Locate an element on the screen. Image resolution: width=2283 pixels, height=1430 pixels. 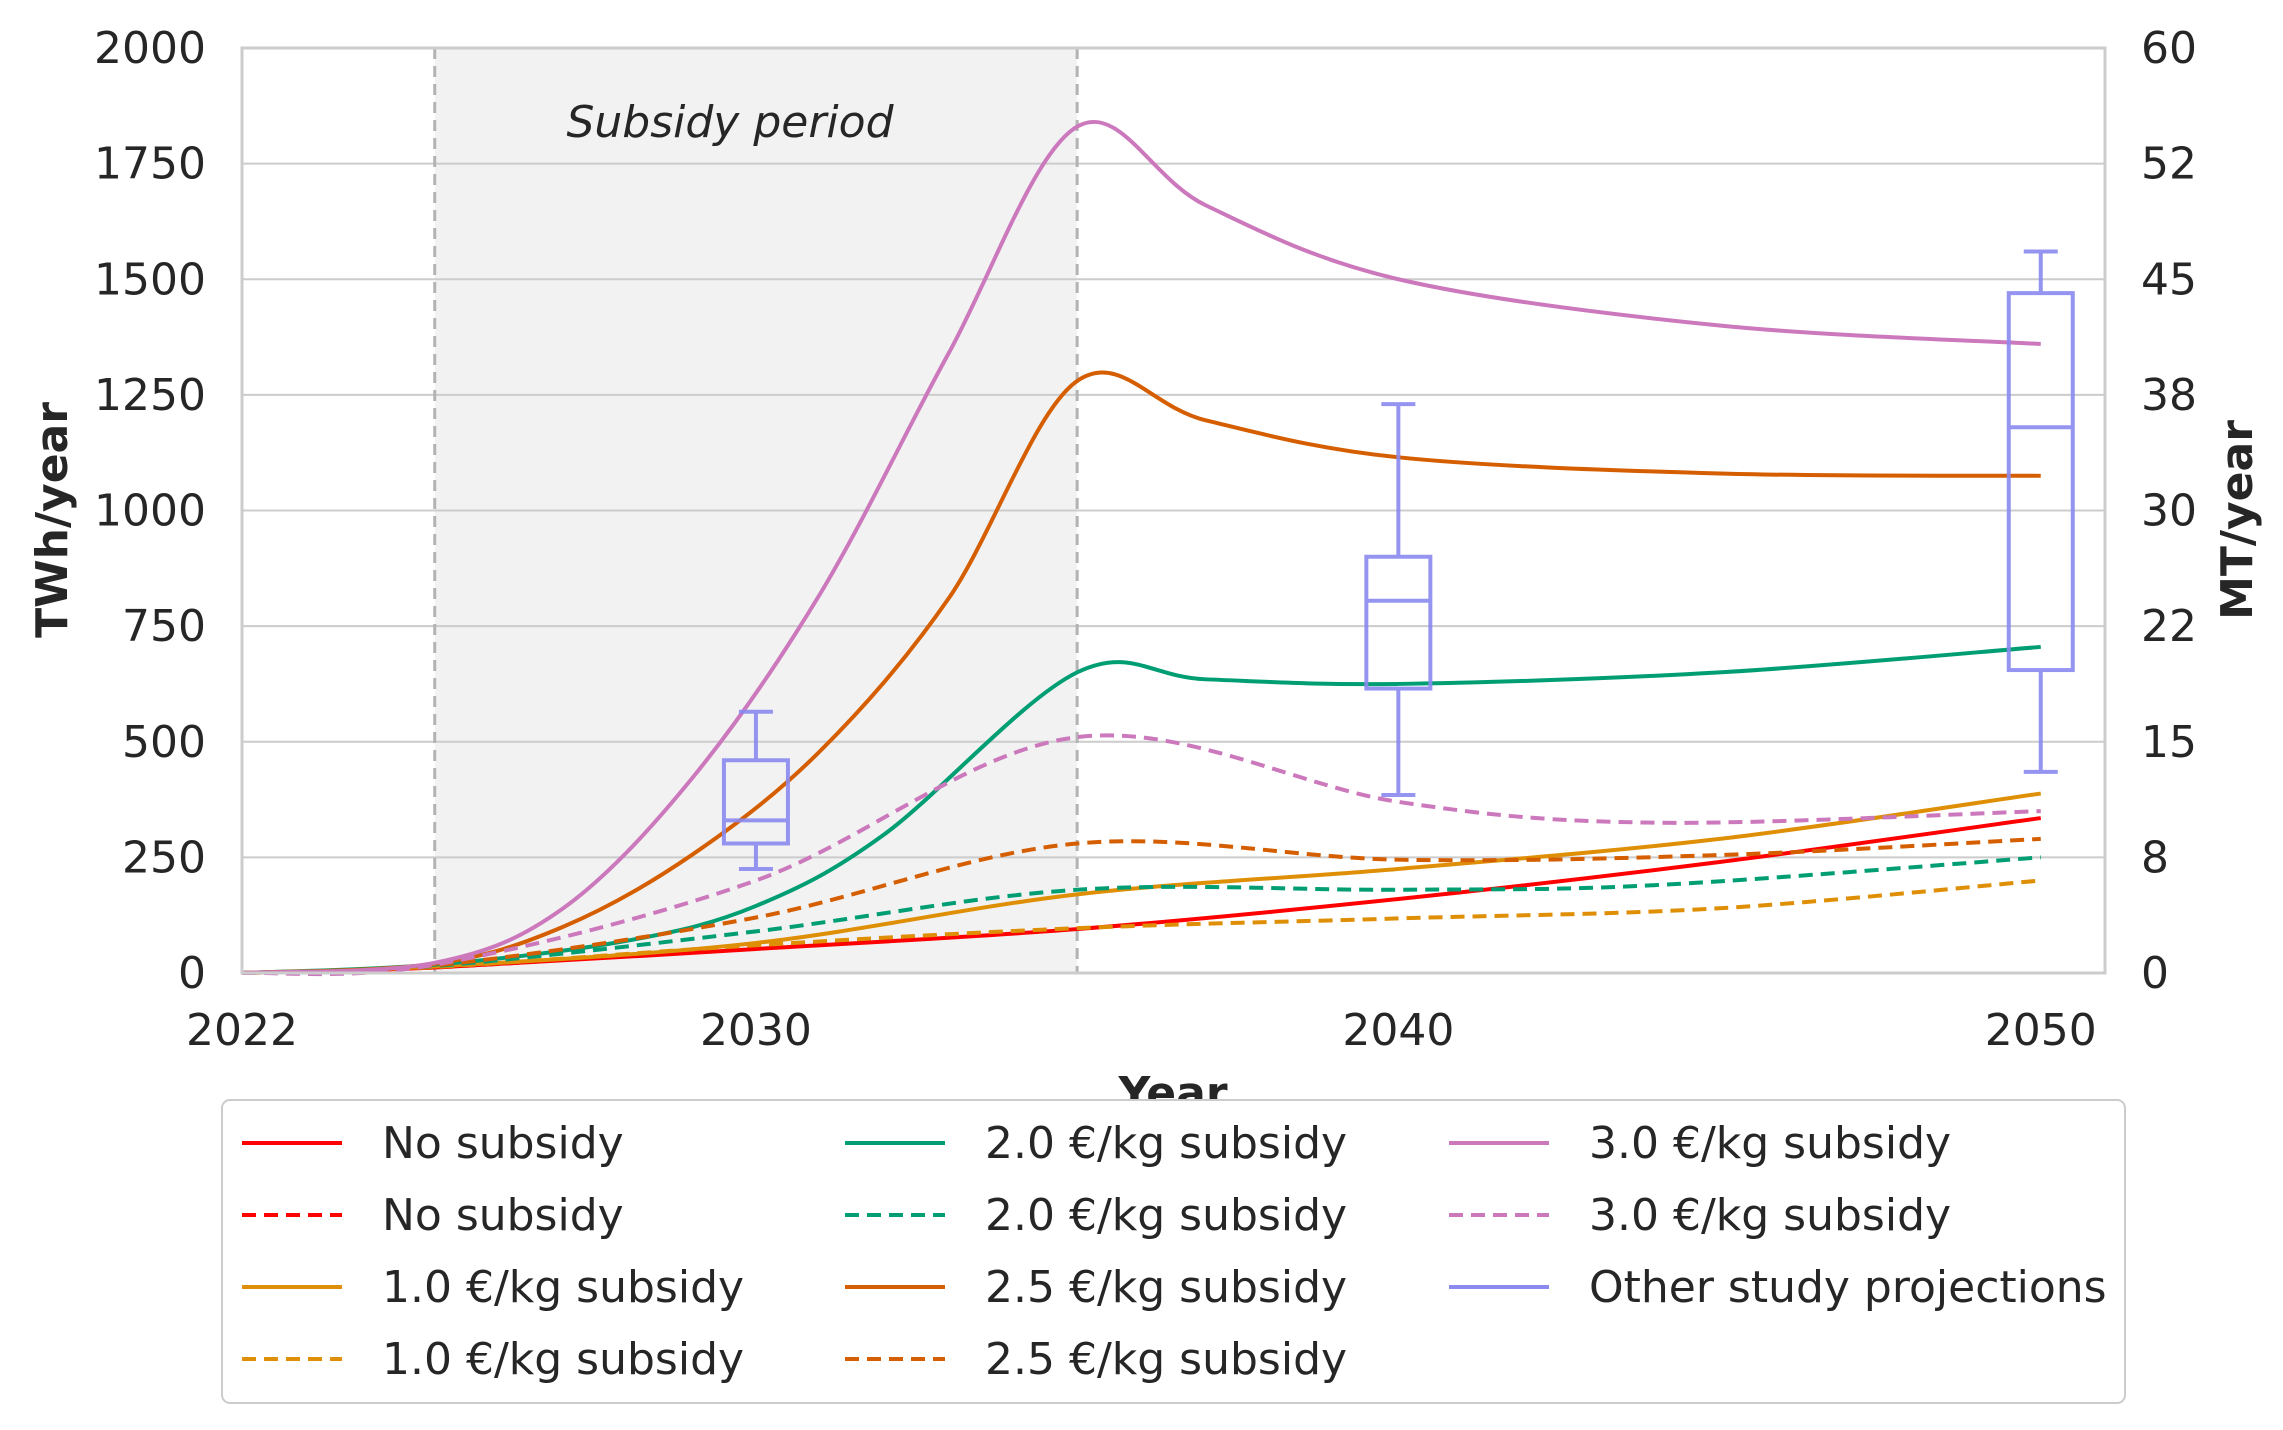
y-tick-label: 500 is located at coordinates (164, 742).